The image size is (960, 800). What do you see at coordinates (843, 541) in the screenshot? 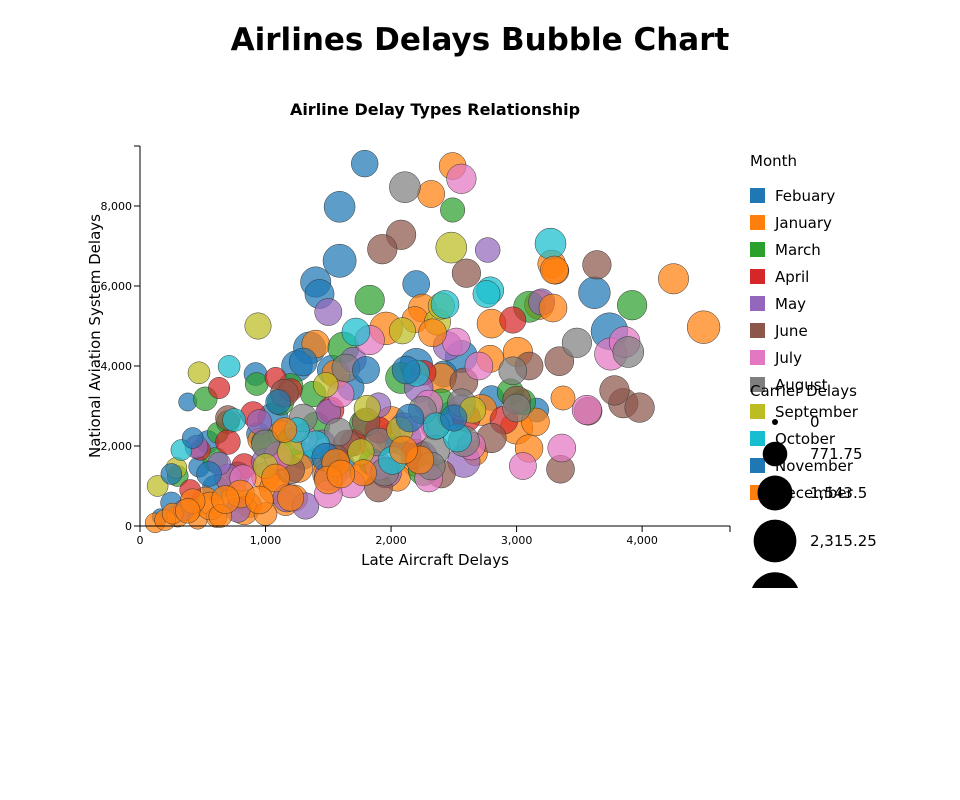
I see `size-legend-label: 2,315.25` at bounding box center [843, 541].